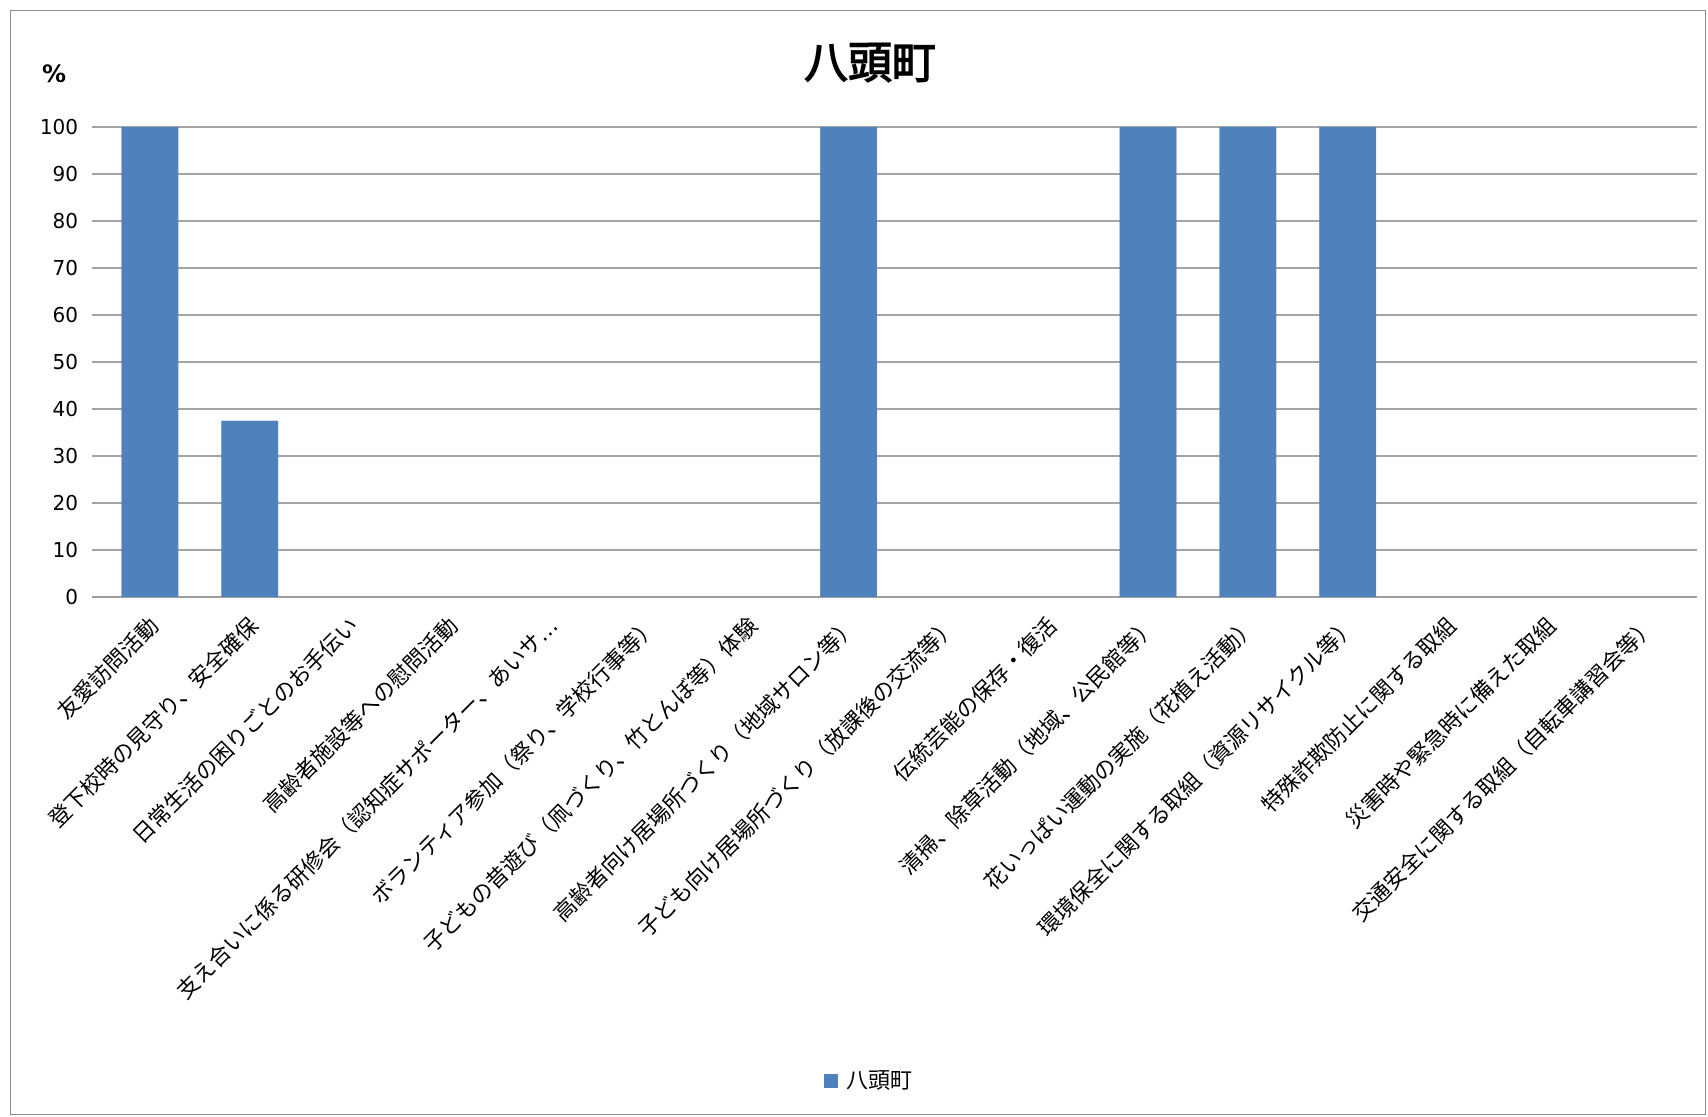  I want to click on y-tick-label: 60, so click(65, 315).